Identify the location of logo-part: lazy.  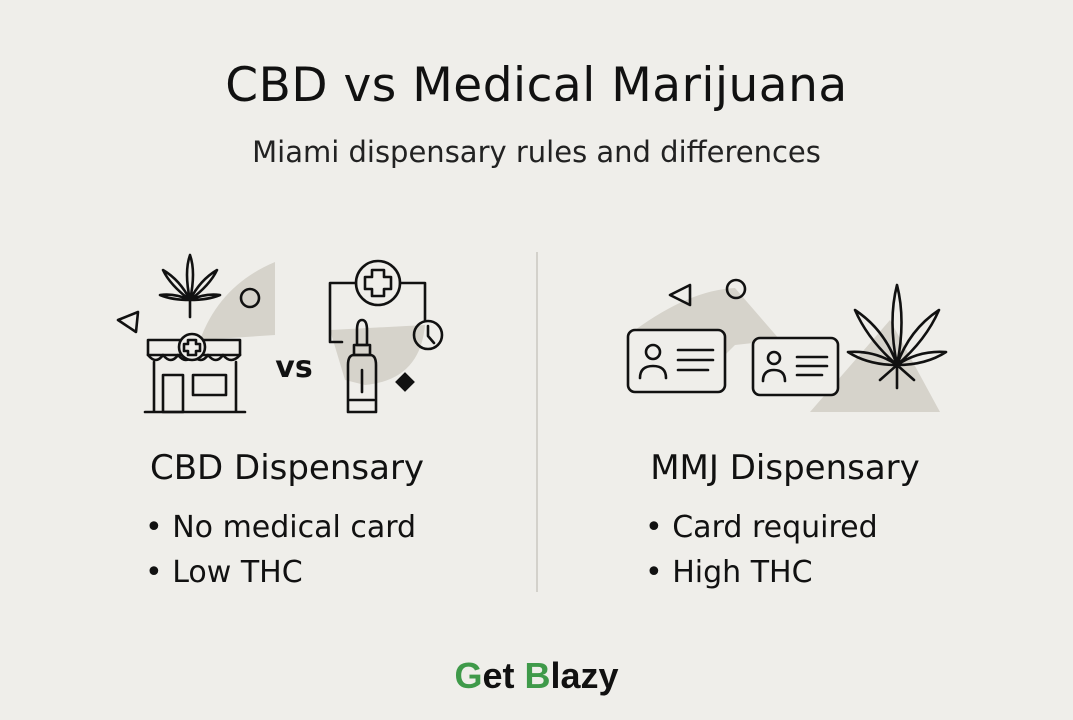
(584, 675).